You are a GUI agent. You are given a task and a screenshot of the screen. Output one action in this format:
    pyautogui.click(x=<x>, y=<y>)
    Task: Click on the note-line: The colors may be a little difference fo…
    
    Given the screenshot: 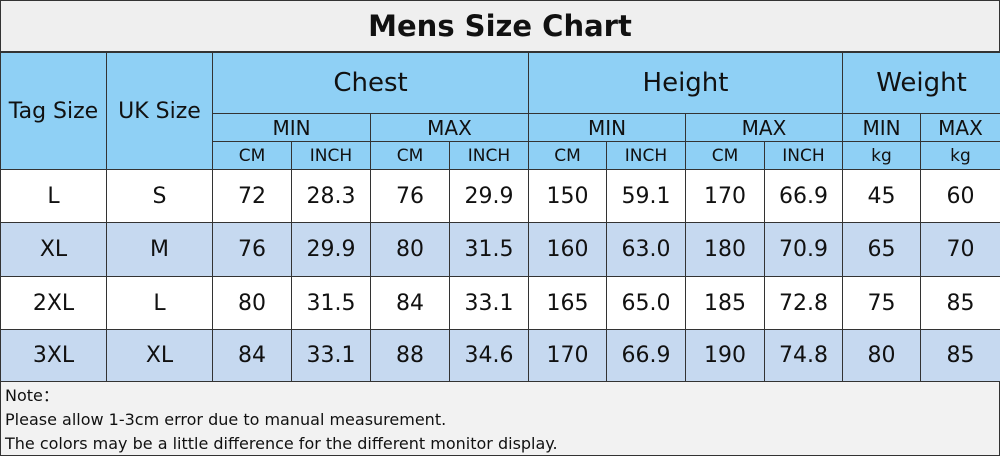 What is the action you would take?
    pyautogui.click(x=281, y=443)
    